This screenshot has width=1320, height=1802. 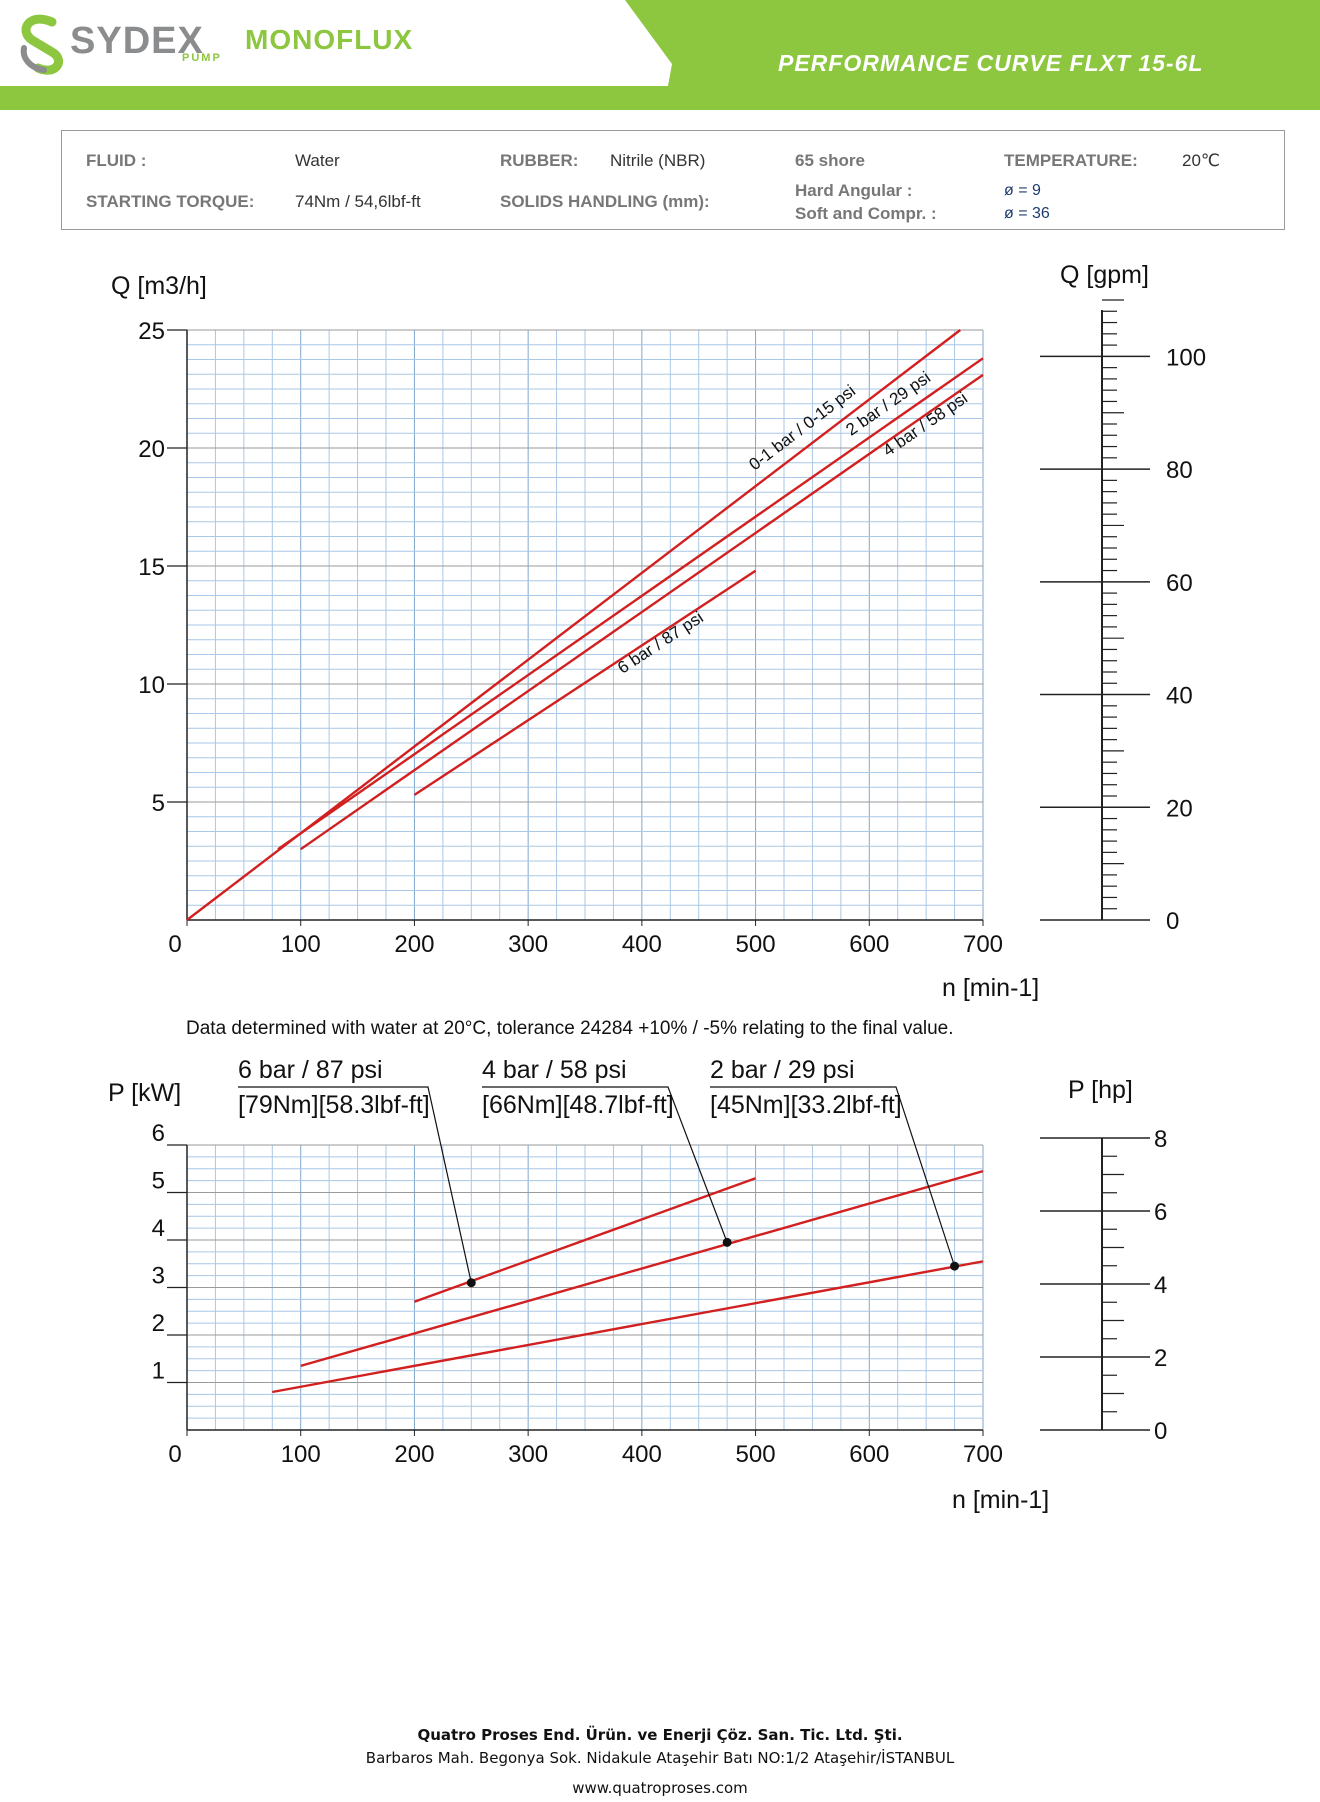 I want to click on page-title: PERFORMANCE CURVE FLXT 15-6L, so click(x=991, y=63).